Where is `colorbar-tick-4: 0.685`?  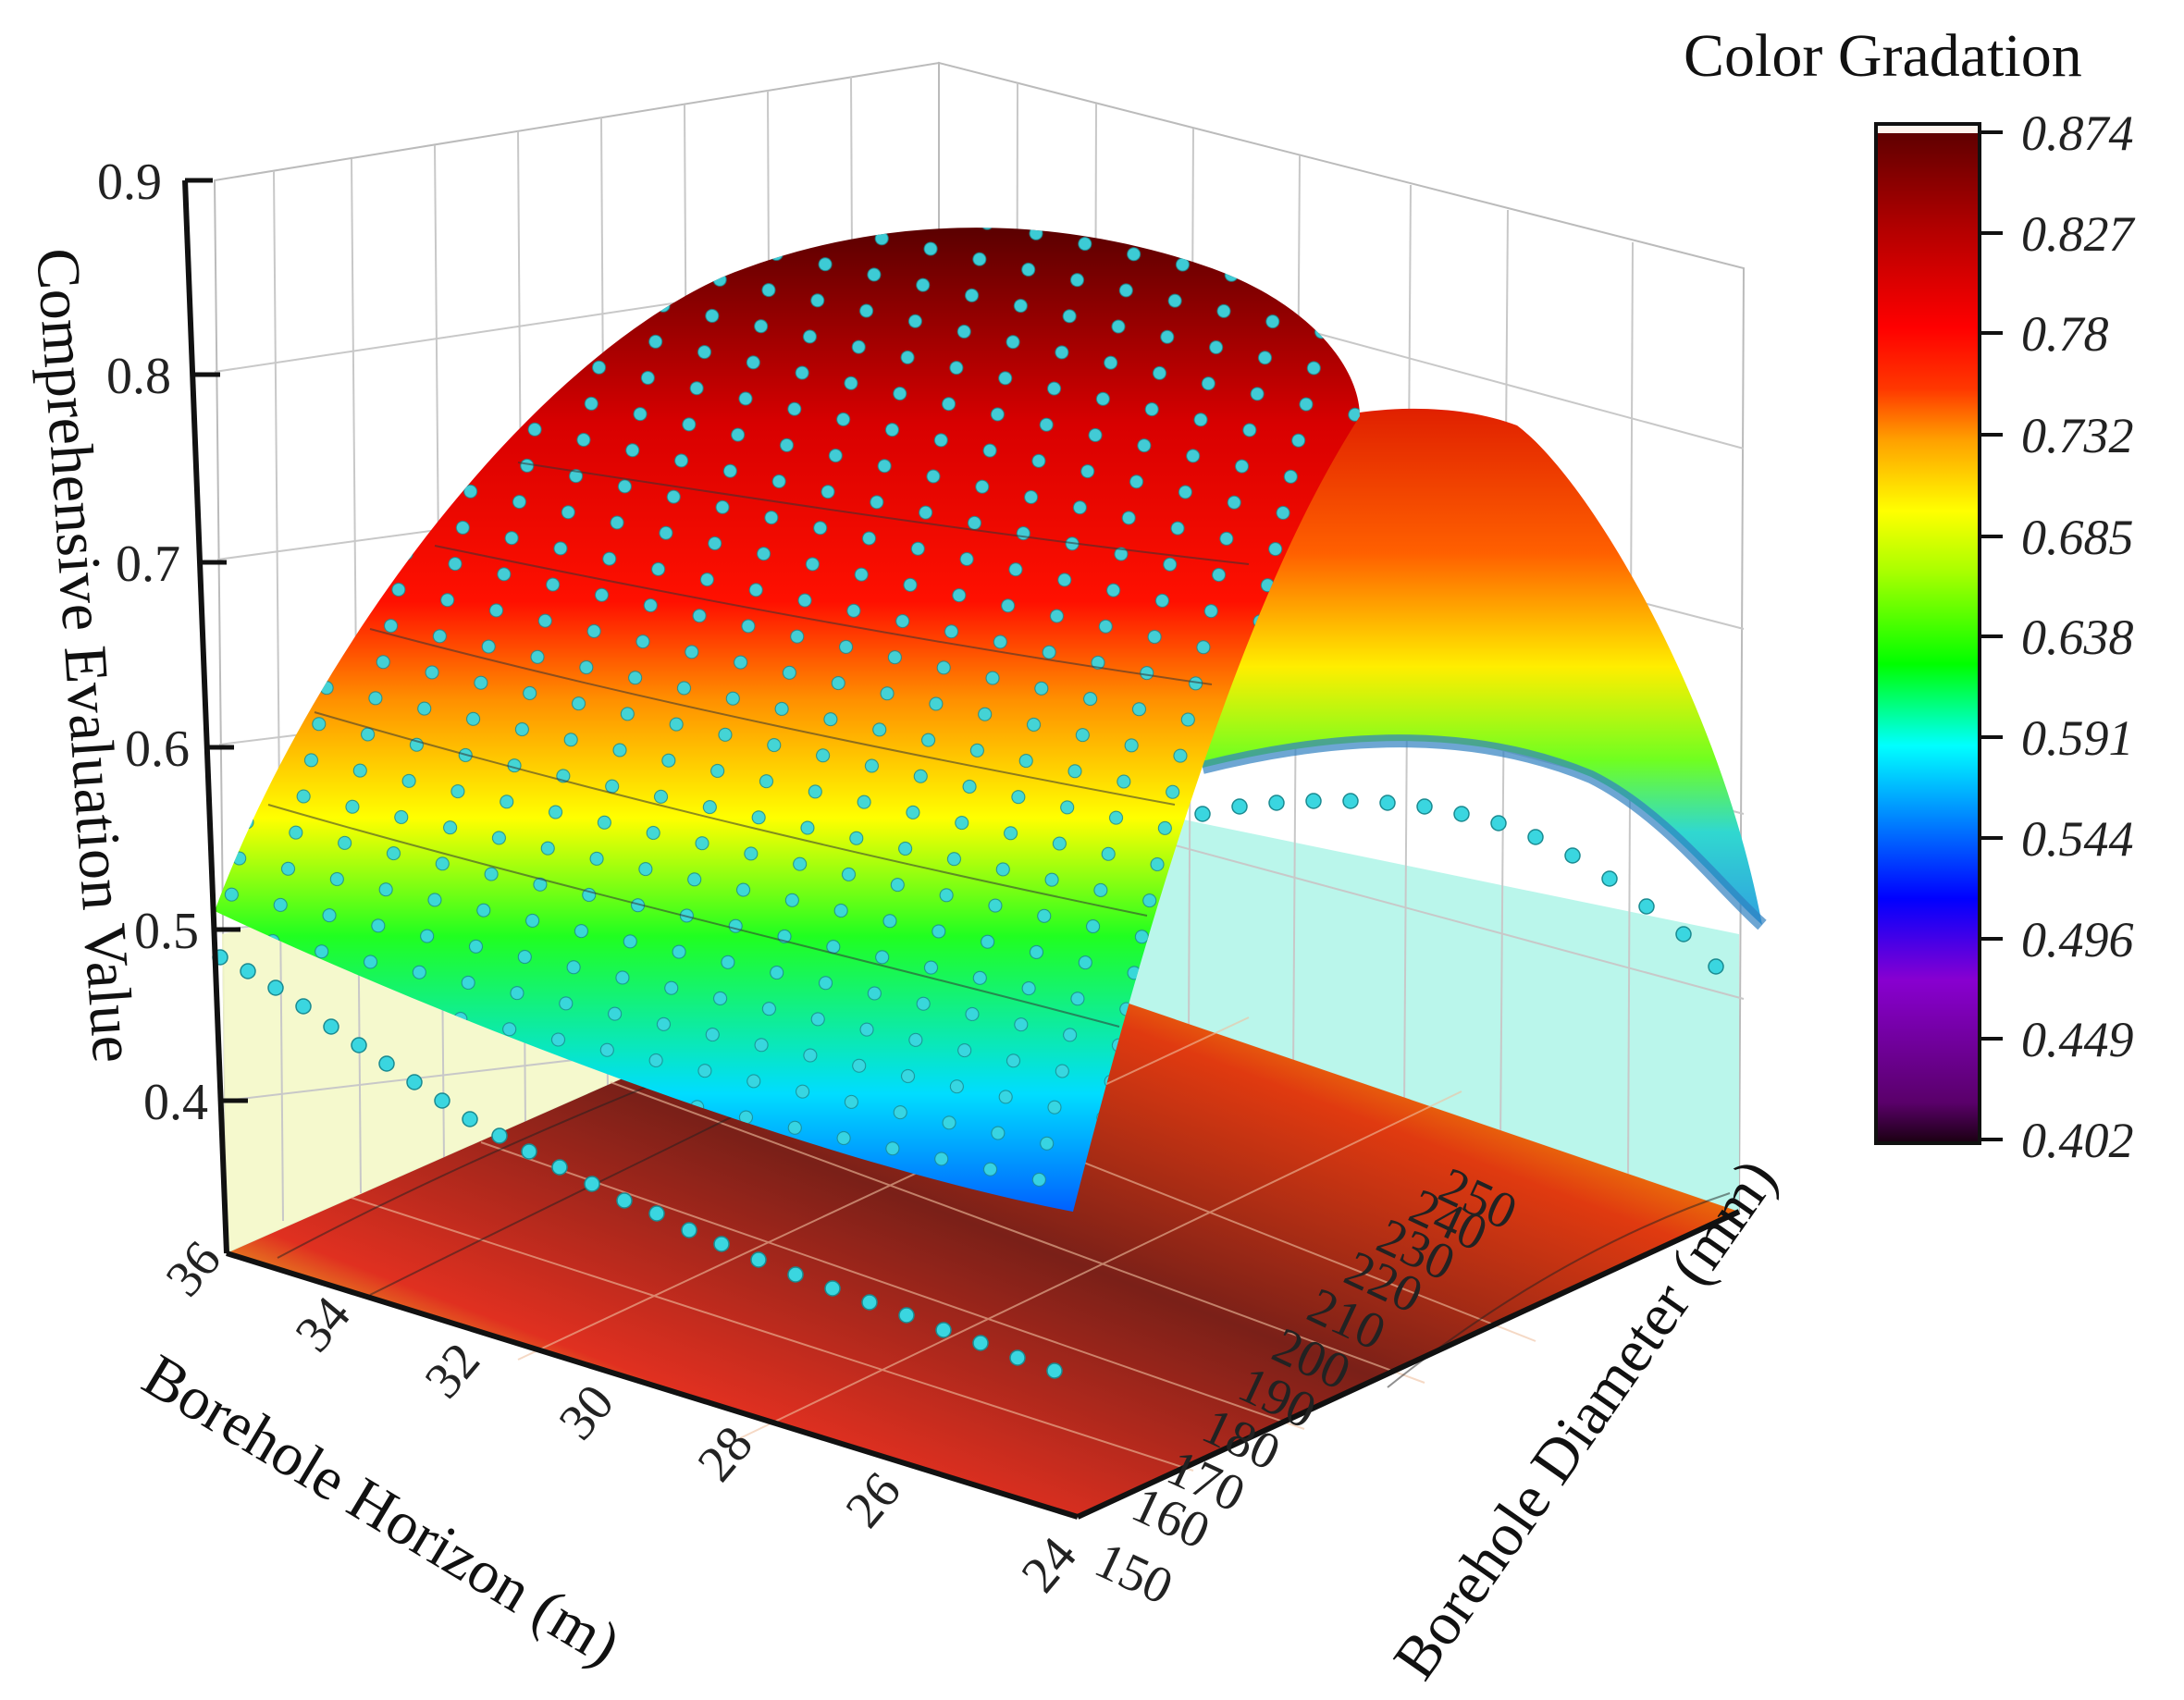
colorbar-tick-4: 0.685 is located at coordinates (2077, 537).